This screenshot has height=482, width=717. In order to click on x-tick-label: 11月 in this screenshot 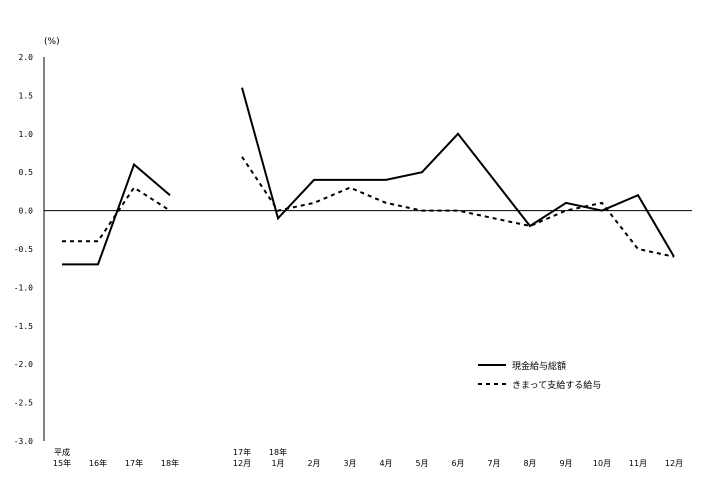, I will do `click(638, 463)`.